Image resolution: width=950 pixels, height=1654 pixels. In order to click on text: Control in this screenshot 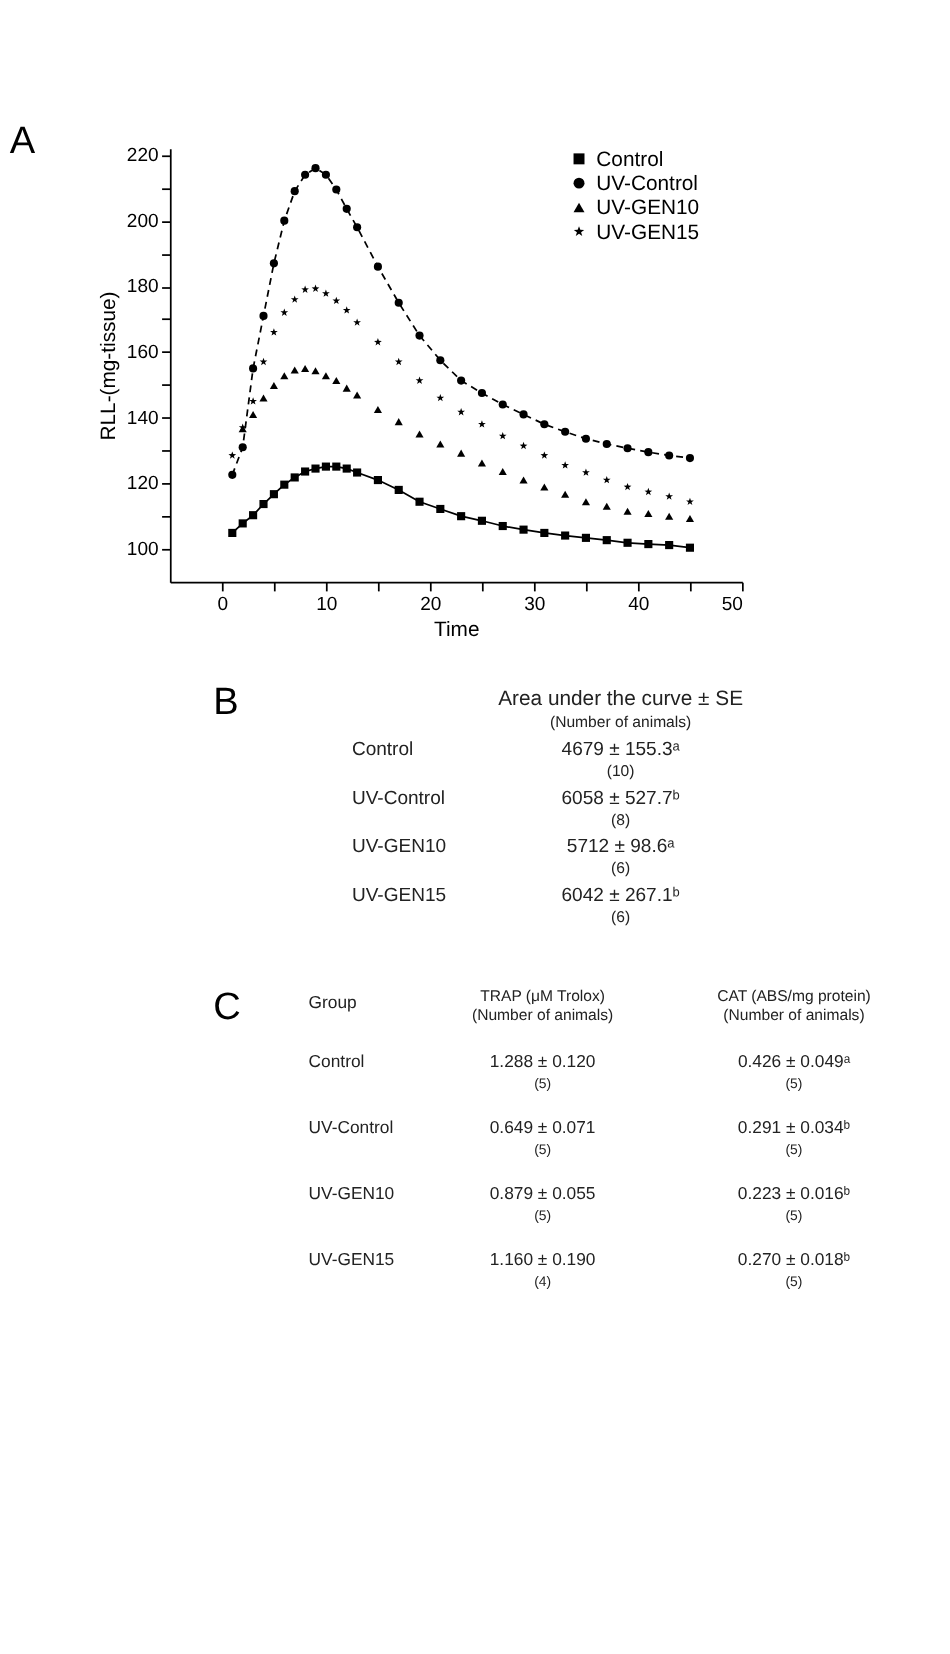, I will do `click(382, 750)`.